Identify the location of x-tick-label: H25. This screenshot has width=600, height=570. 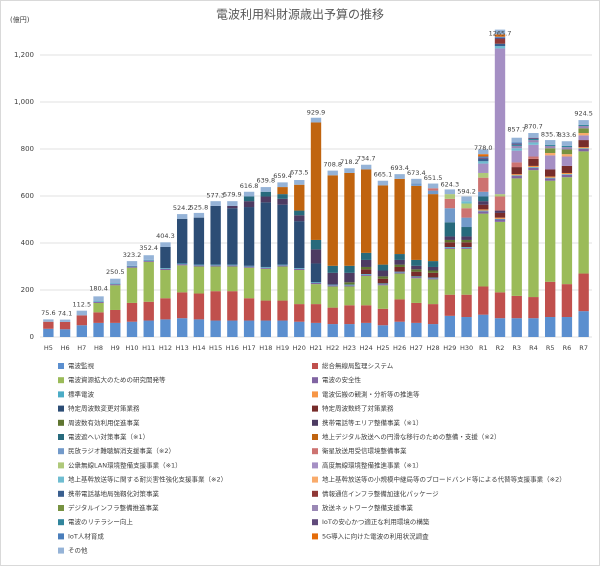
(382, 348).